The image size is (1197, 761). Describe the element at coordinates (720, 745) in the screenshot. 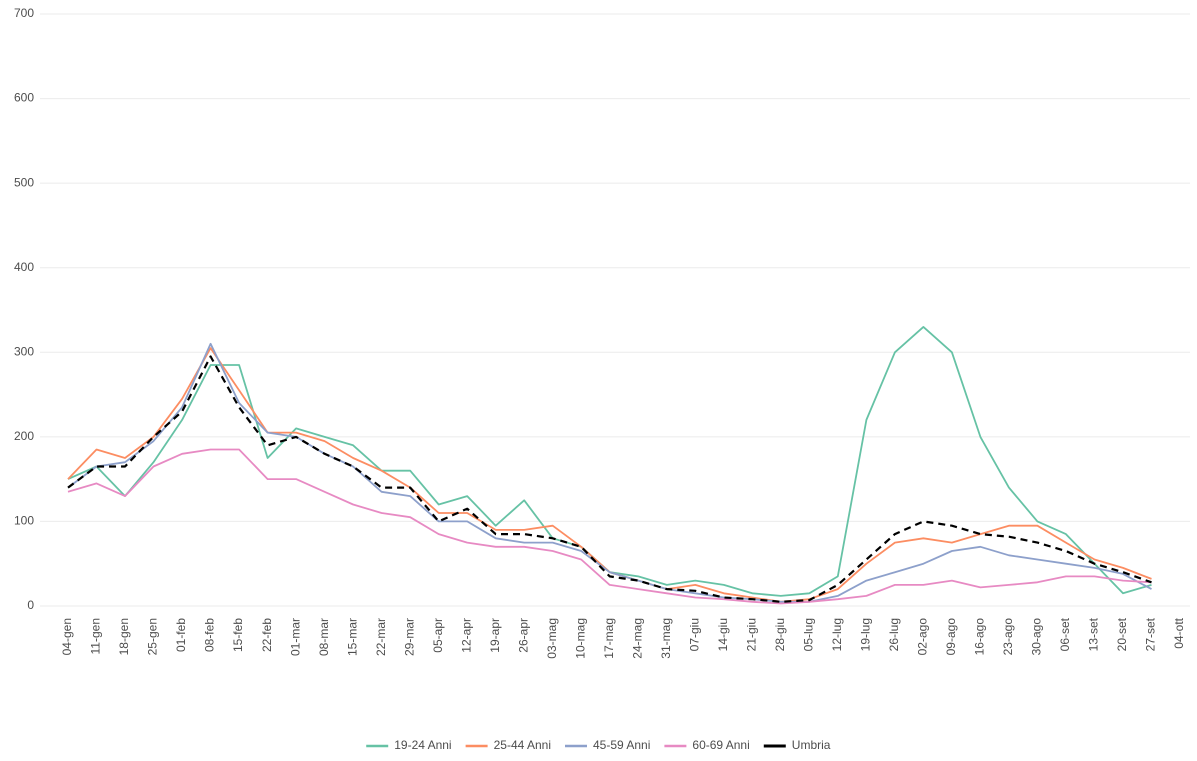

I see `legend-label: 60-69 Anni` at that location.